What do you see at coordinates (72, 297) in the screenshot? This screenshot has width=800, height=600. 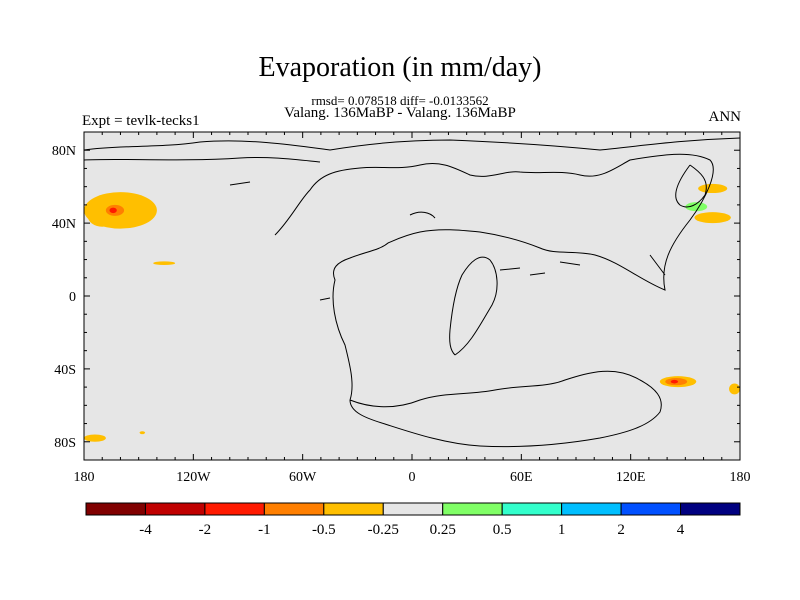 I see `y-tick-label: 0` at bounding box center [72, 297].